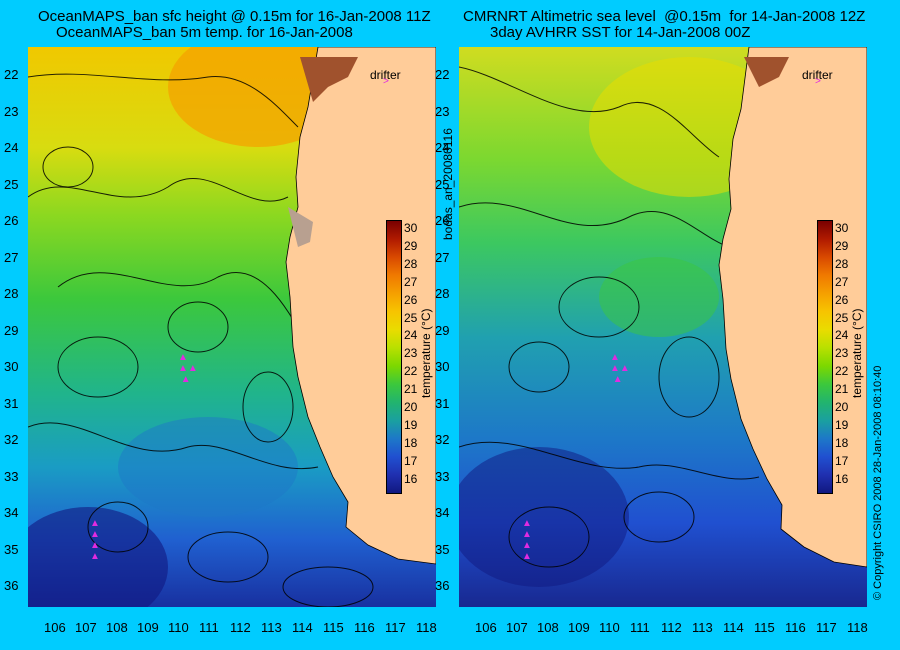  What do you see at coordinates (671, 627) in the screenshot?
I see `right-lon-tick: 112` at bounding box center [671, 627].